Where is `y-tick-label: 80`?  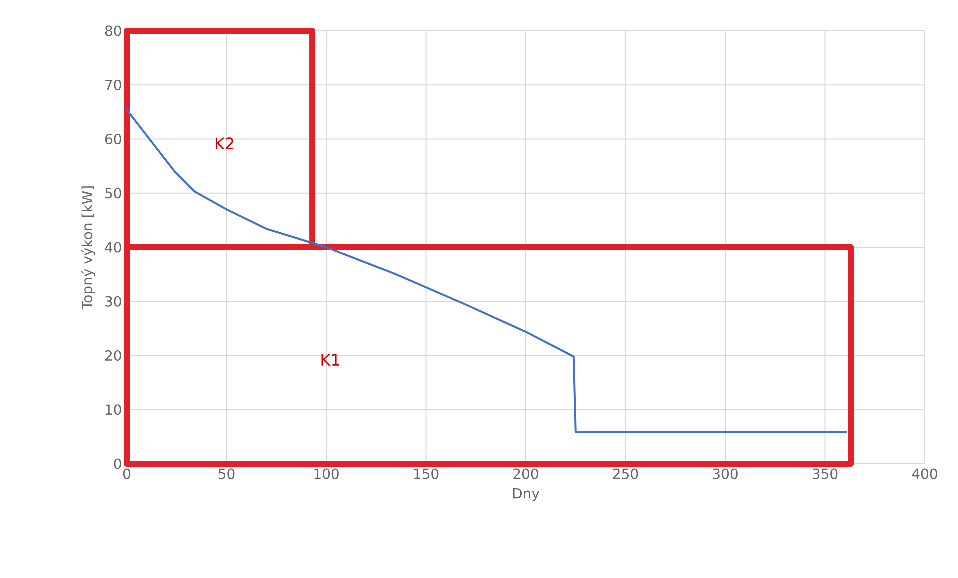
y-tick-label: 80 is located at coordinates (113, 31).